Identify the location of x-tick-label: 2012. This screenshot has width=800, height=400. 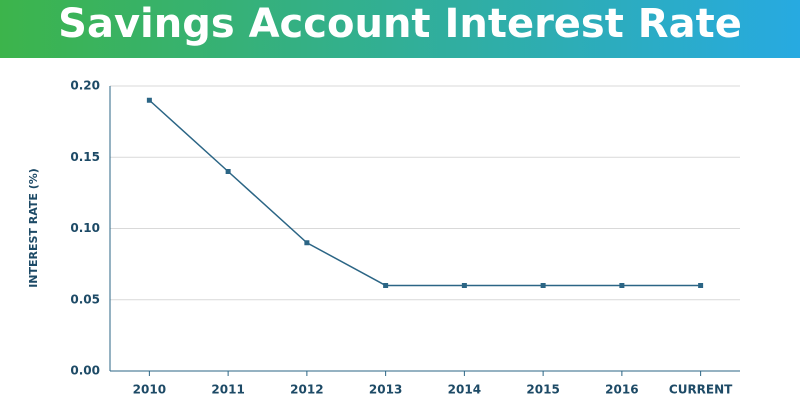
(306, 390).